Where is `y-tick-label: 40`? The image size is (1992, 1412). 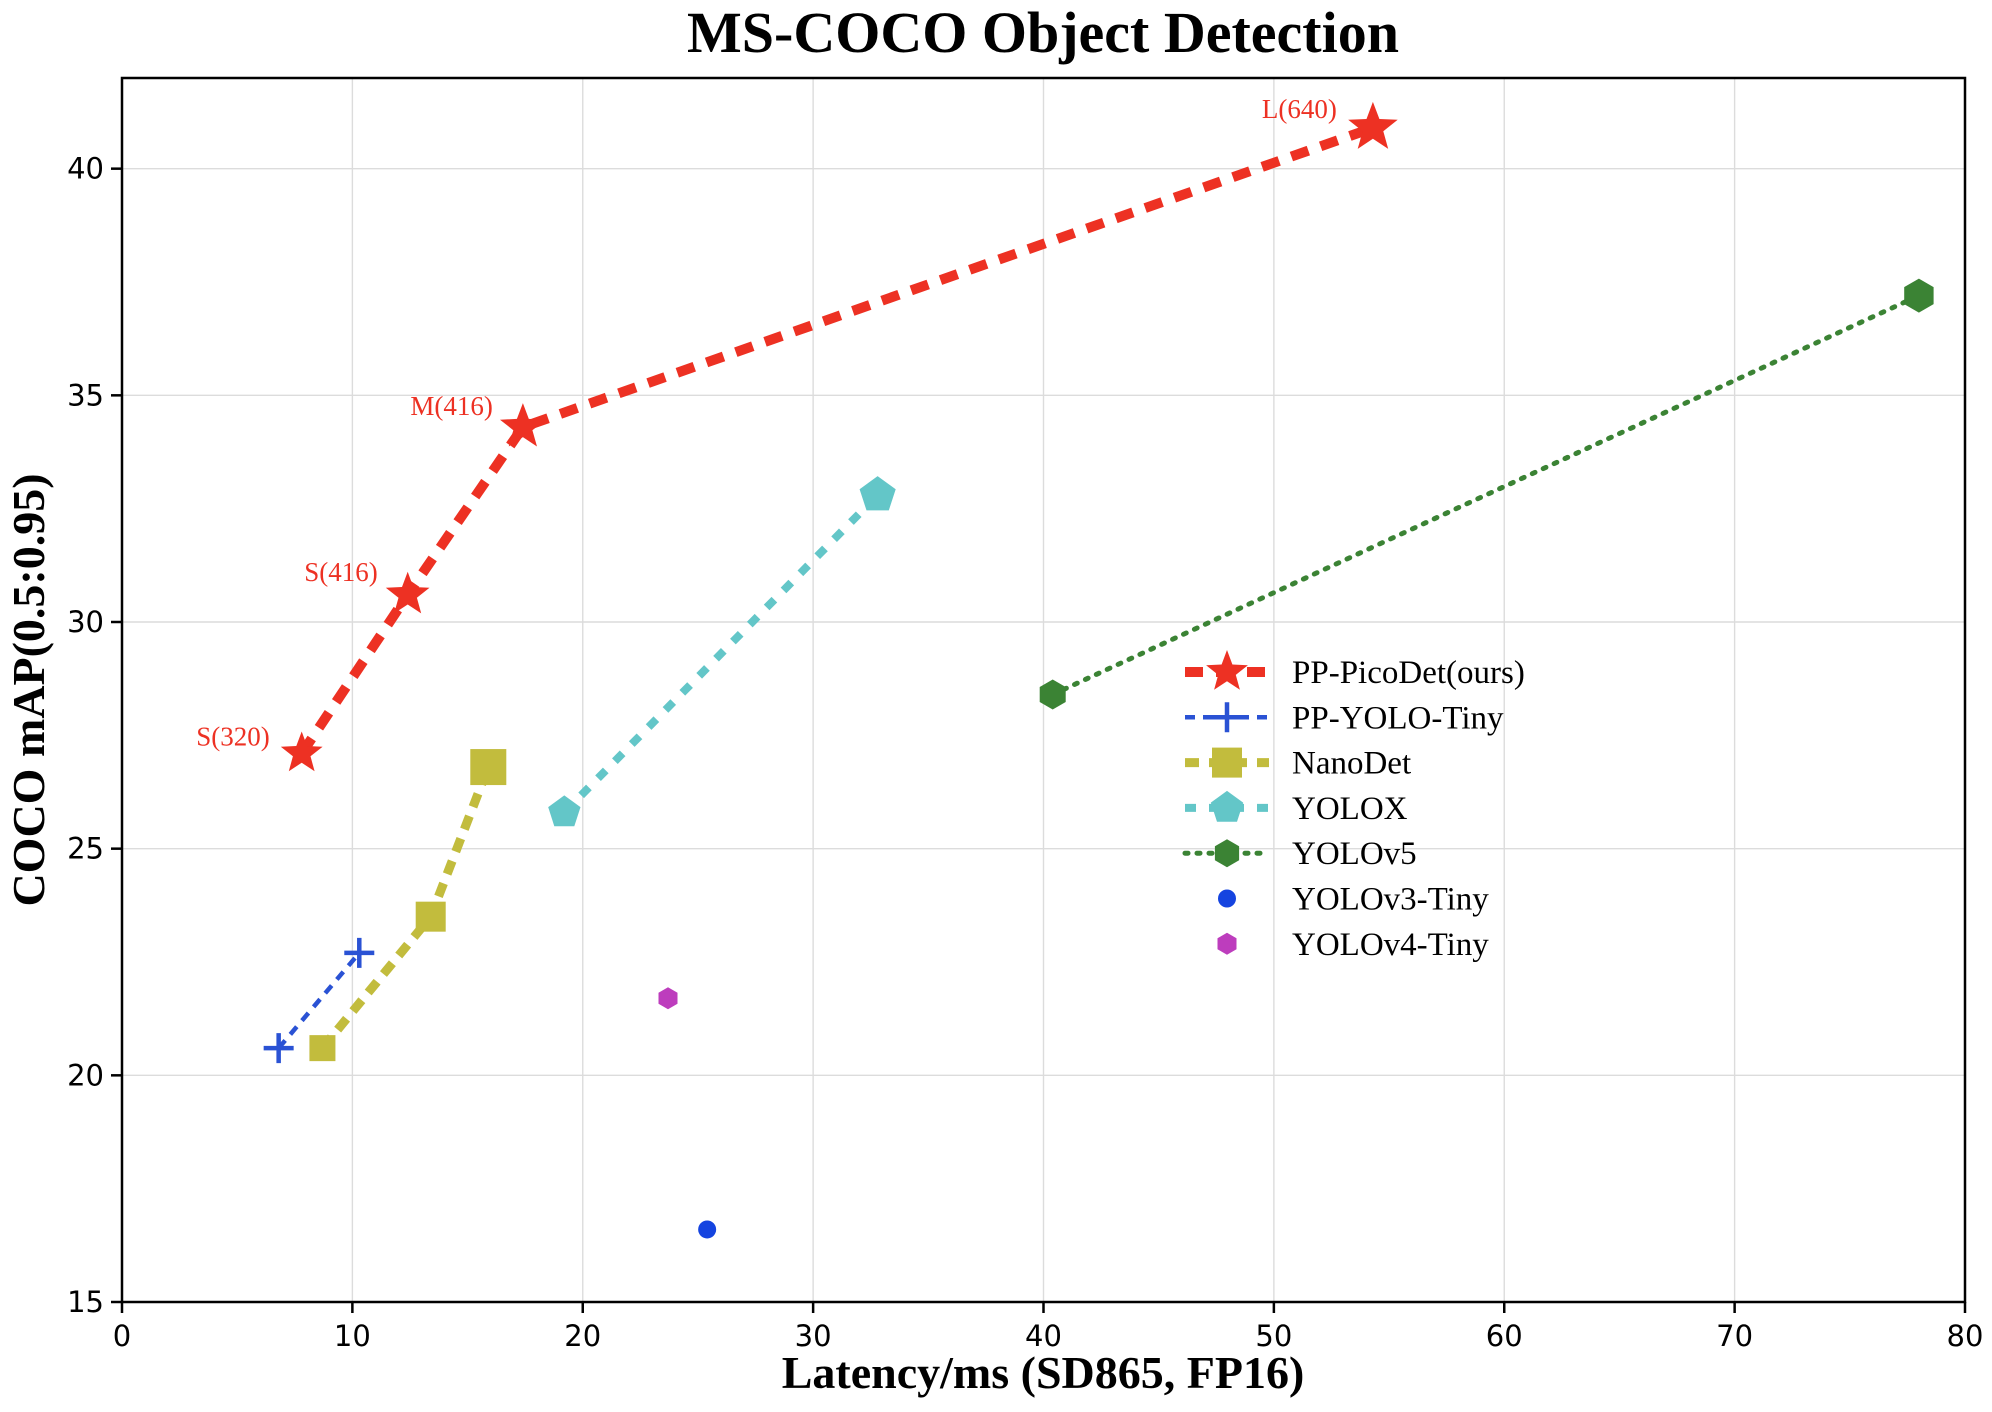 y-tick-label: 40 is located at coordinates (85, 169).